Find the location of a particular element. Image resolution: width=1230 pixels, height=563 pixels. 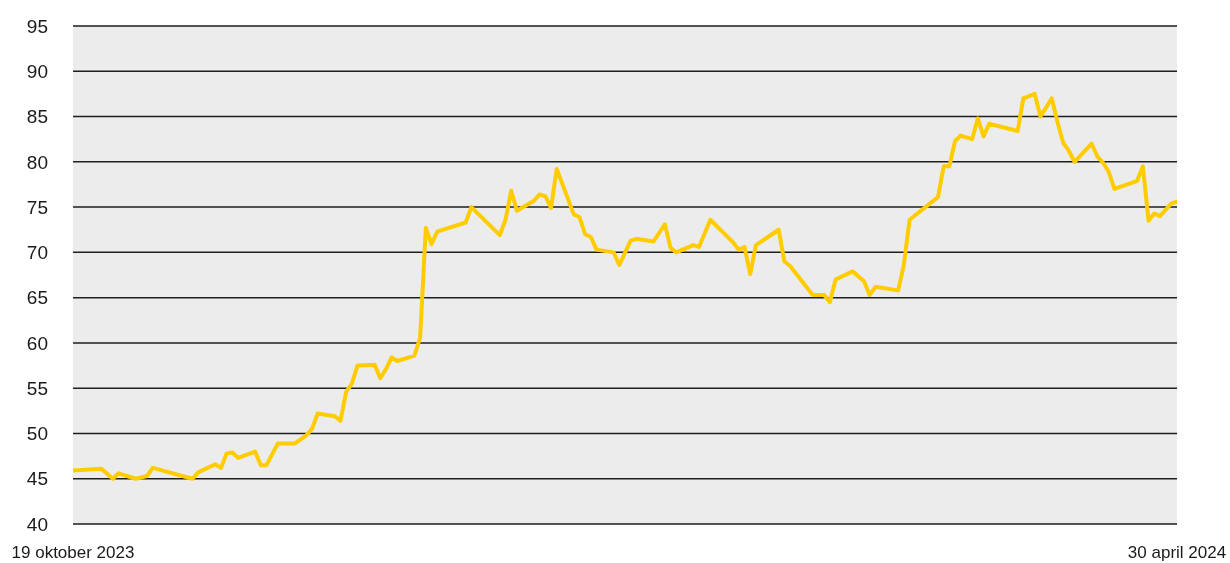

y-tick-label: 50 is located at coordinates (37, 434).